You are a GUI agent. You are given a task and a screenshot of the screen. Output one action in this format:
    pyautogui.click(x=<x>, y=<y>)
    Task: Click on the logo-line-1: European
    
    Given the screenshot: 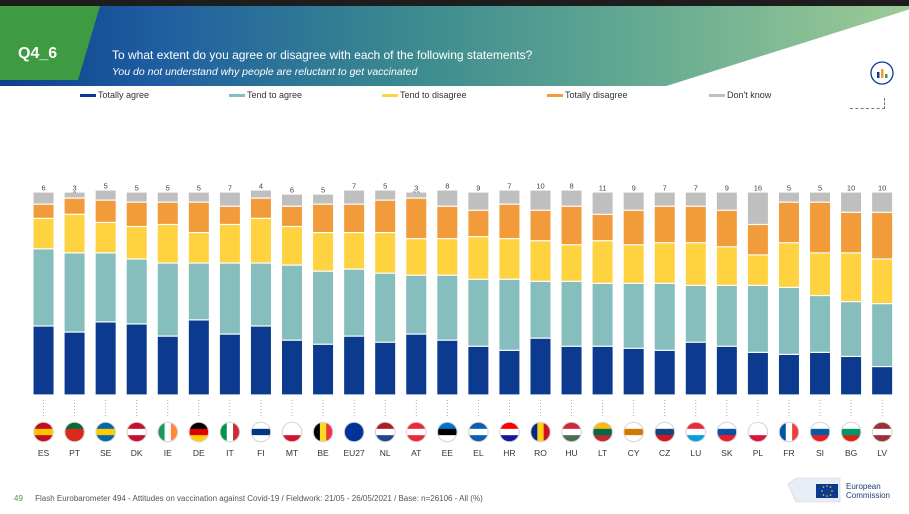 What is the action you would take?
    pyautogui.click(x=863, y=486)
    